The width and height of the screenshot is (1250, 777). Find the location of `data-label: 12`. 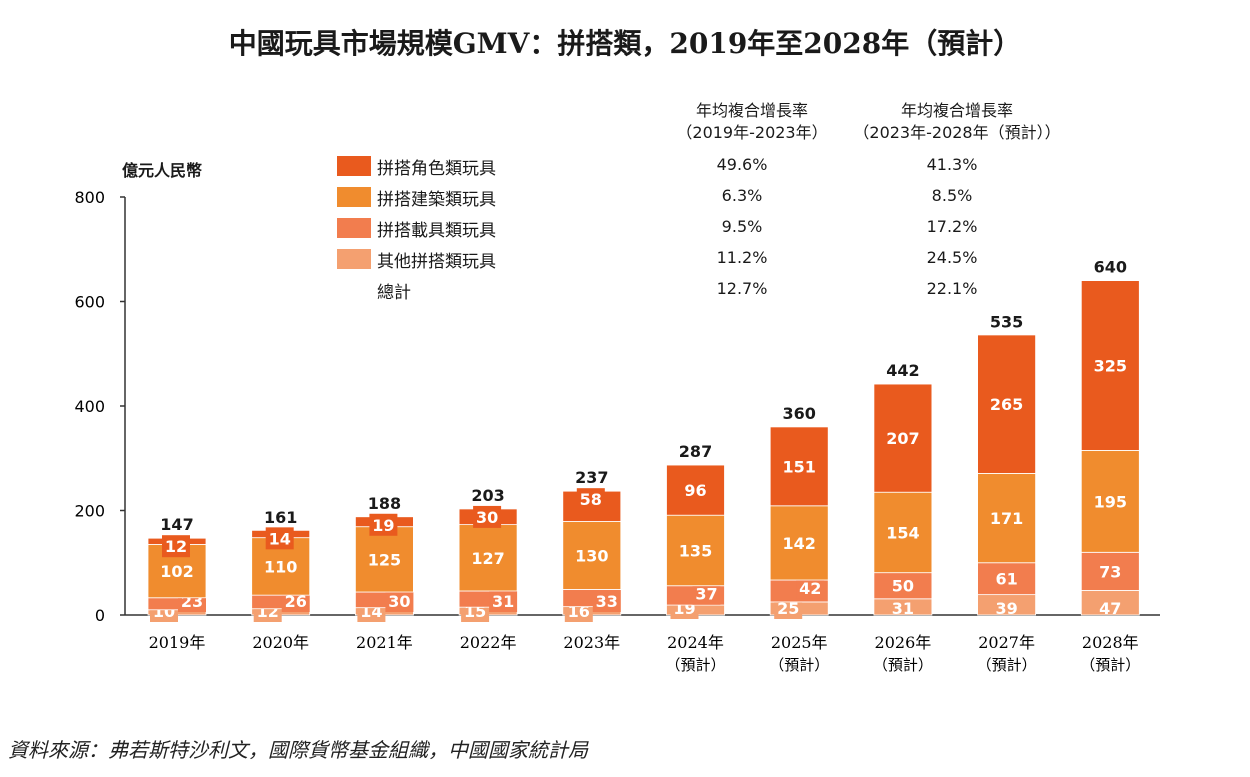

data-label: 12 is located at coordinates (176, 546).